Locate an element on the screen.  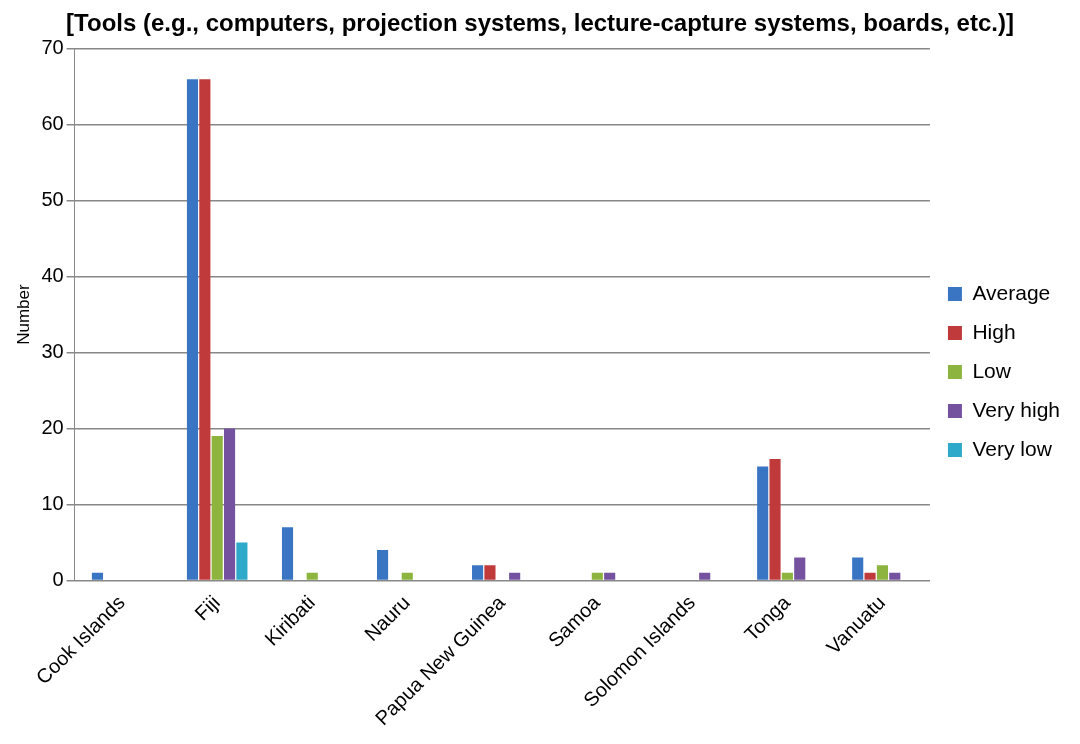
y-axis-title: Number is located at coordinates (23, 314).